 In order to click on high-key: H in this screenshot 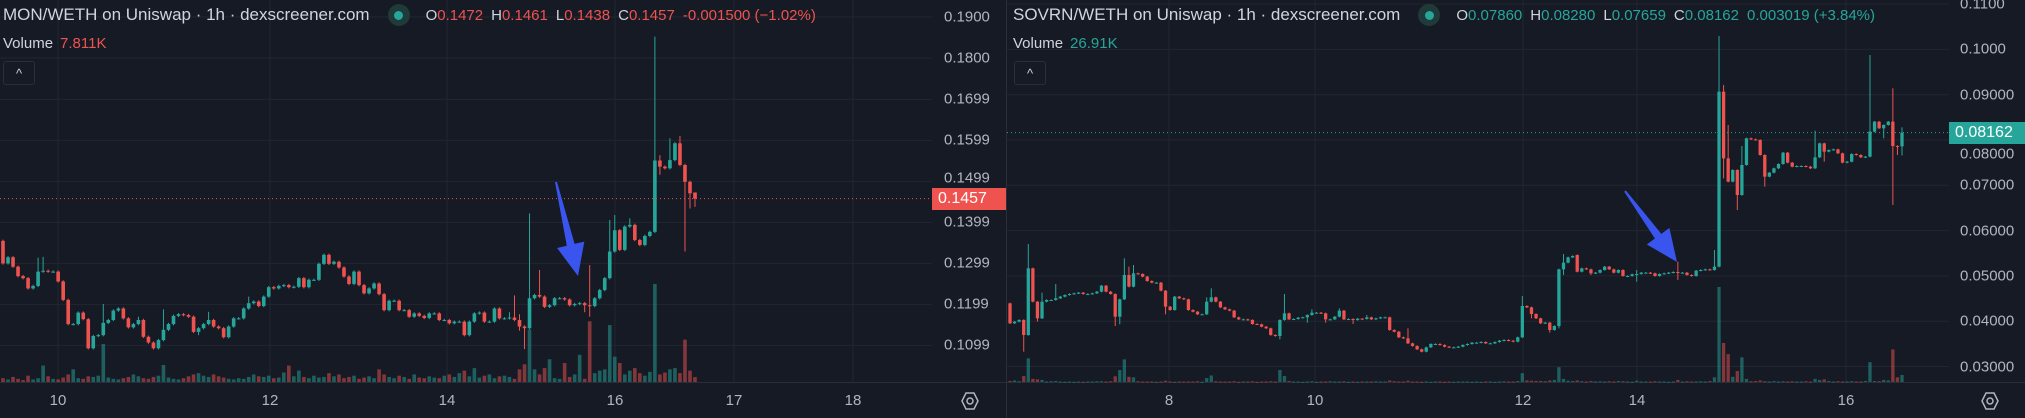, I will do `click(1536, 15)`.